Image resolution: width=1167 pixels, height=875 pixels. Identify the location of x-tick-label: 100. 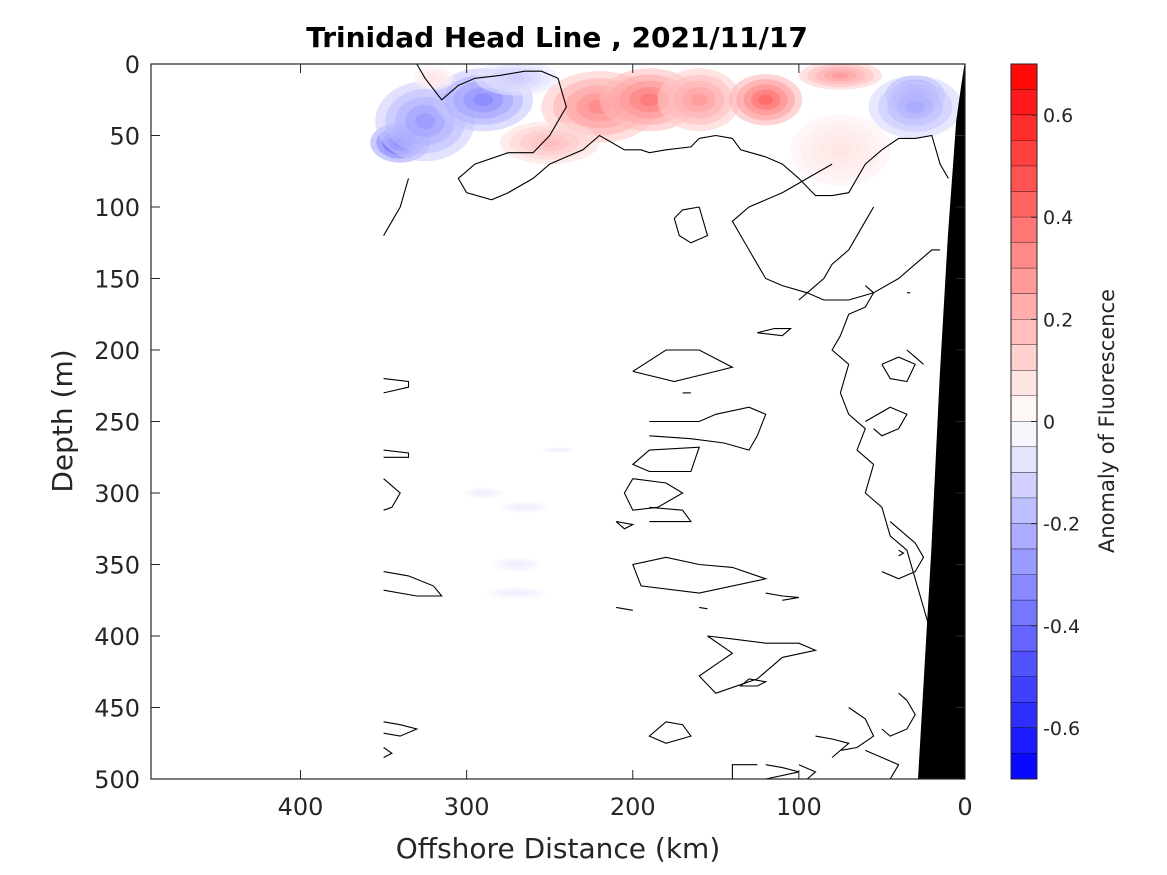
(799, 807).